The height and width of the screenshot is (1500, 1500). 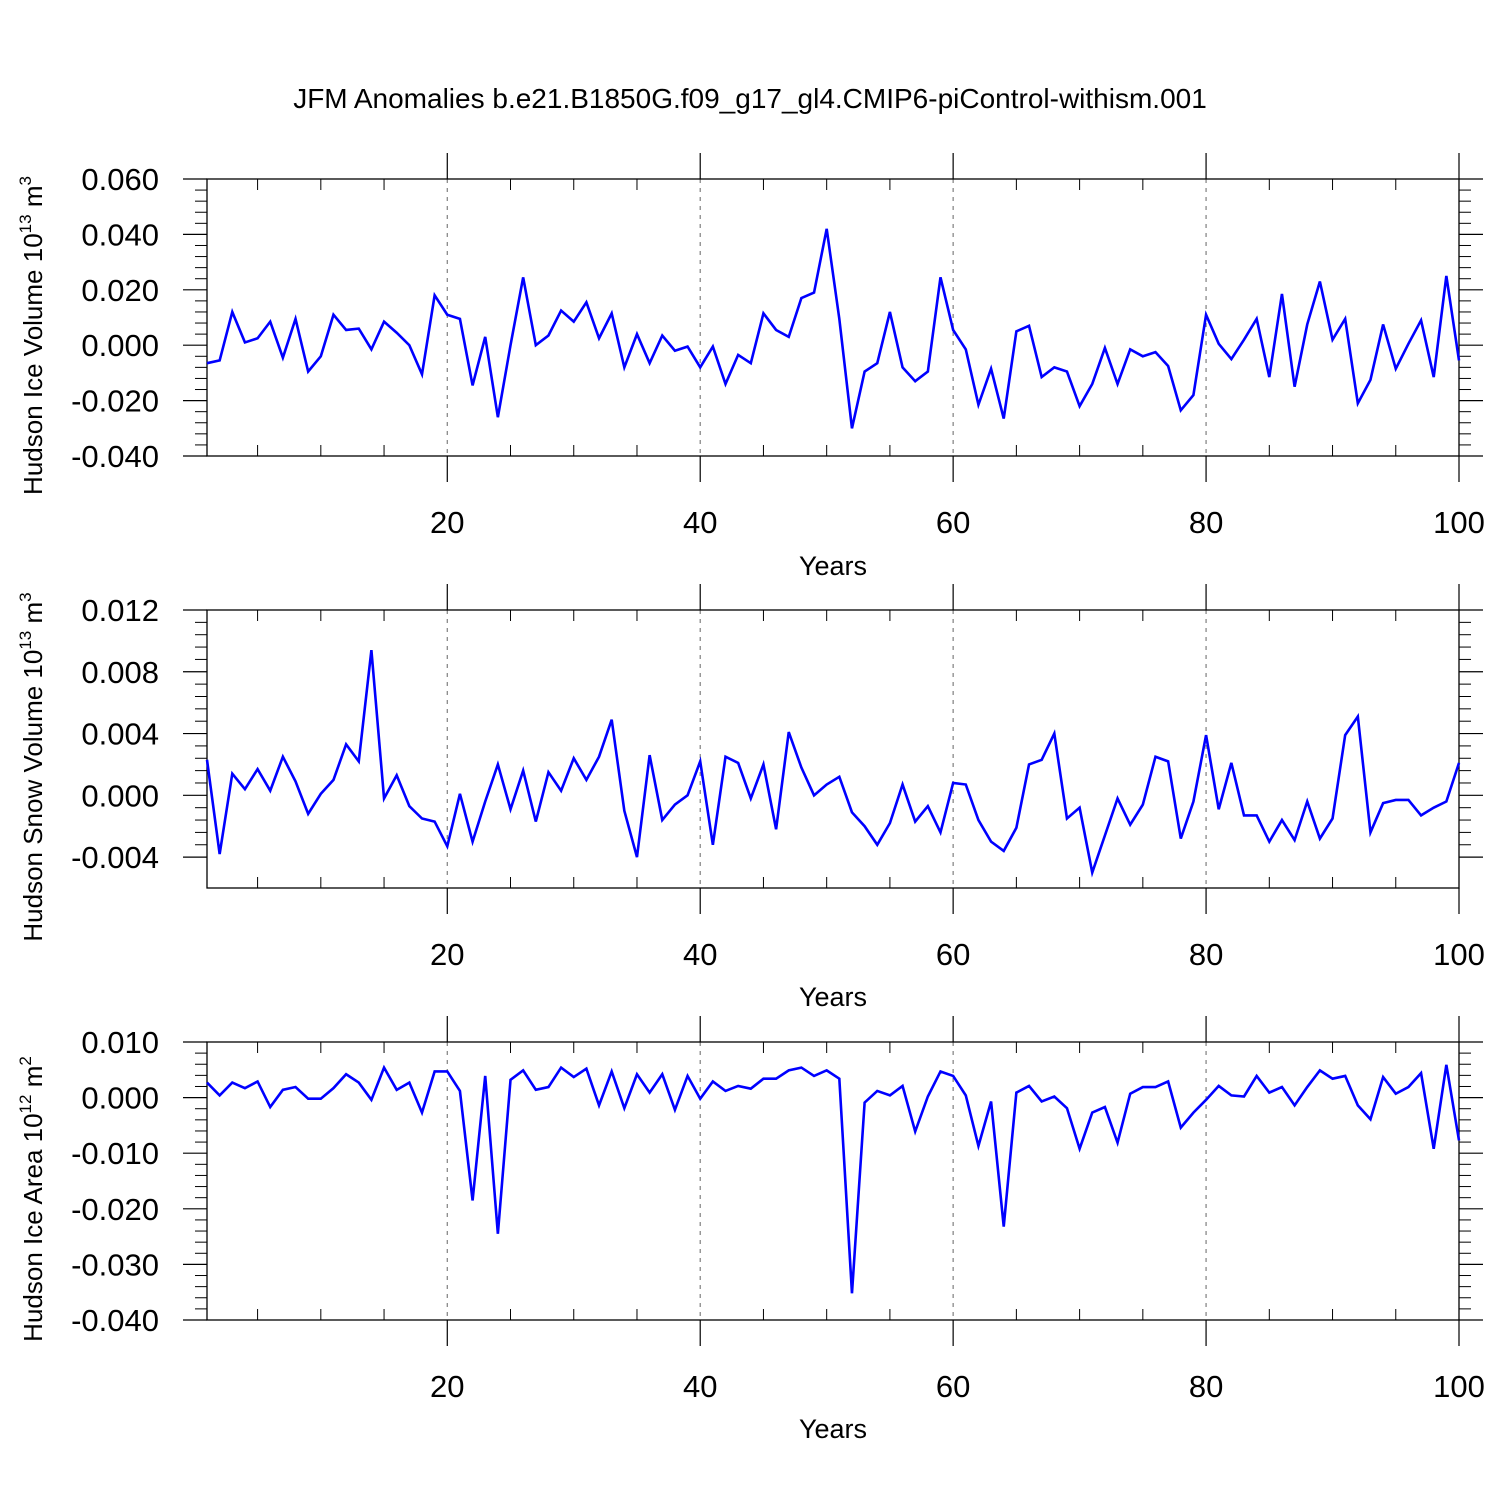 What do you see at coordinates (32, 766) in the screenshot?
I see `y-axis-label: Hudson Snow Volume 1013 m3` at bounding box center [32, 766].